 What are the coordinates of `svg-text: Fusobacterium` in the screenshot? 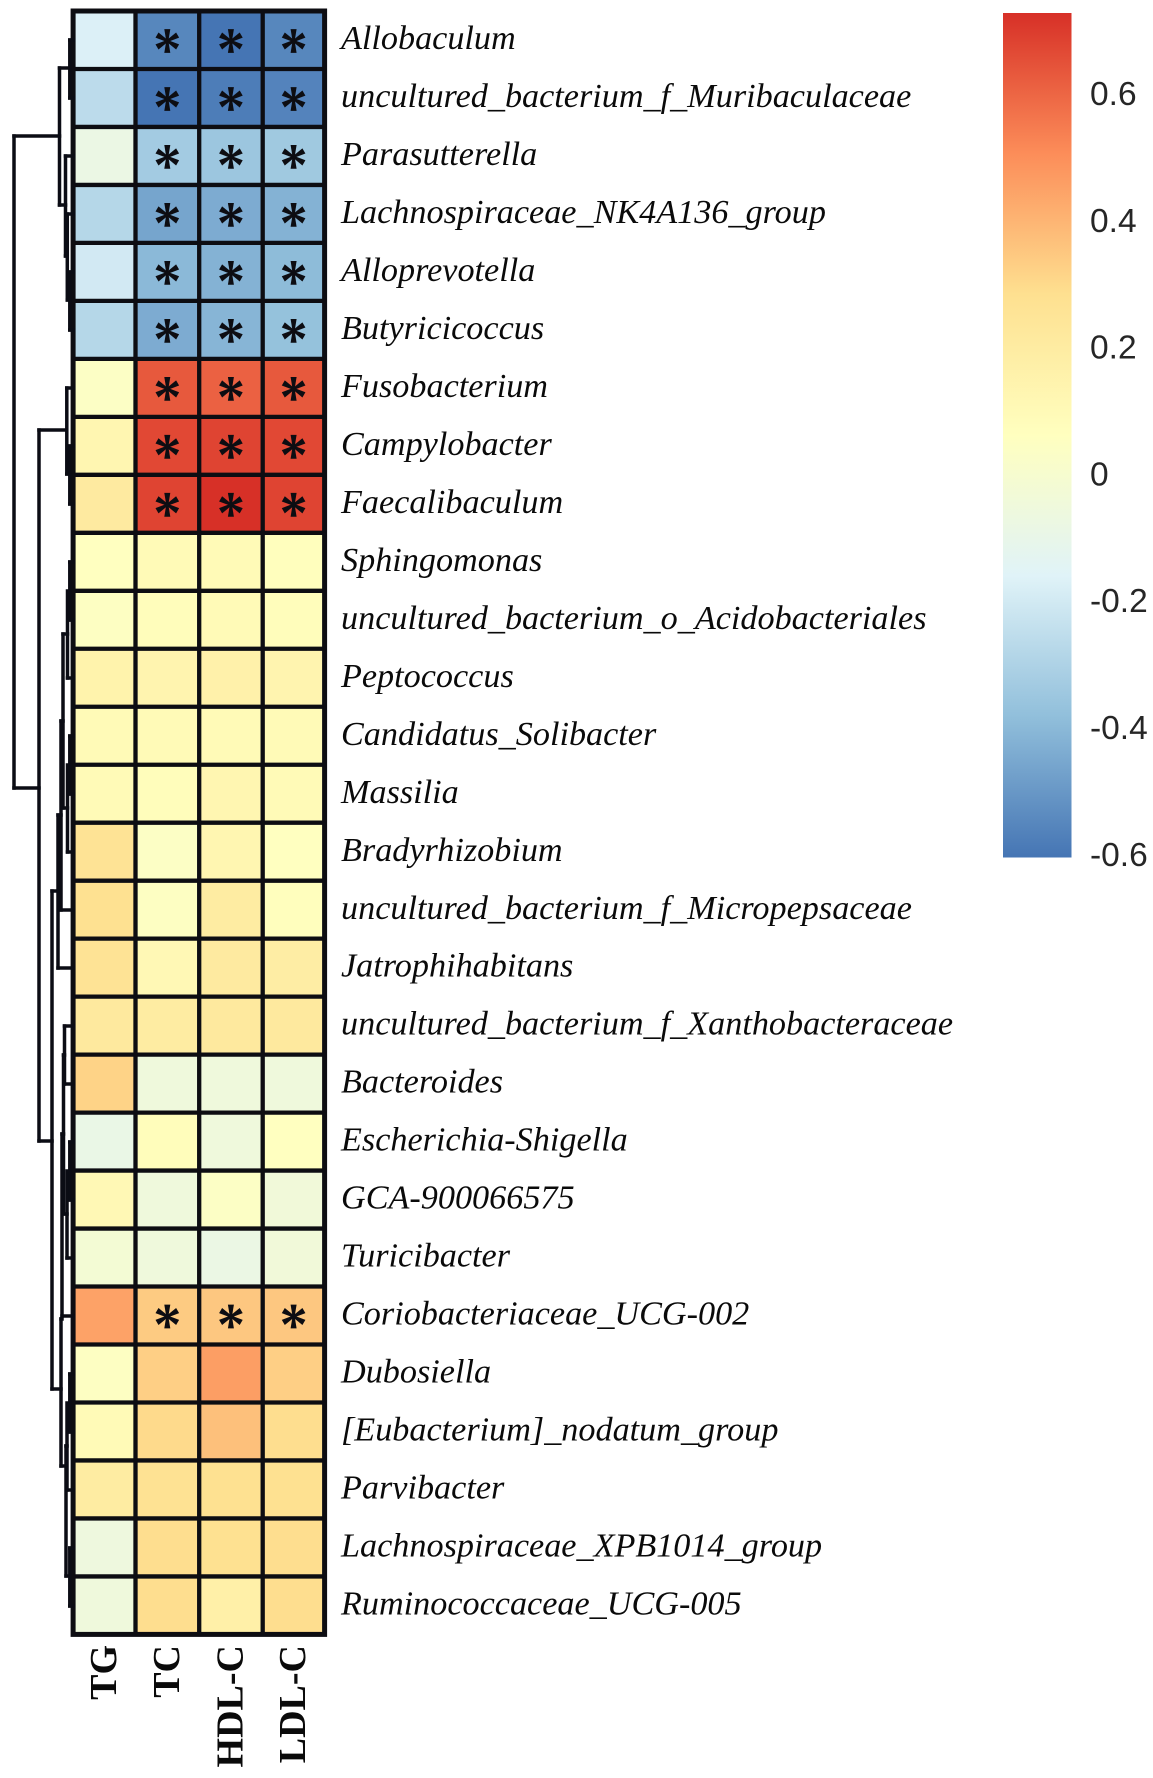 It's located at (444, 386).